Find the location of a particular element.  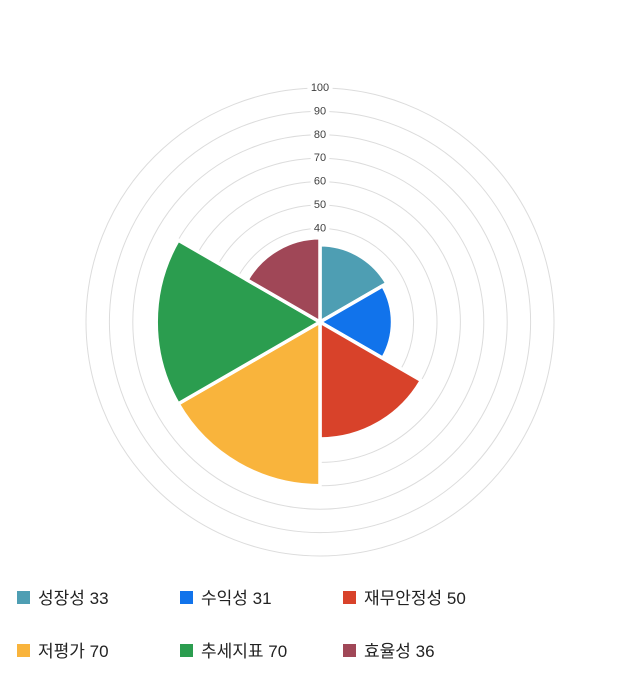

radial-axis-tick: 50 is located at coordinates (320, 205).